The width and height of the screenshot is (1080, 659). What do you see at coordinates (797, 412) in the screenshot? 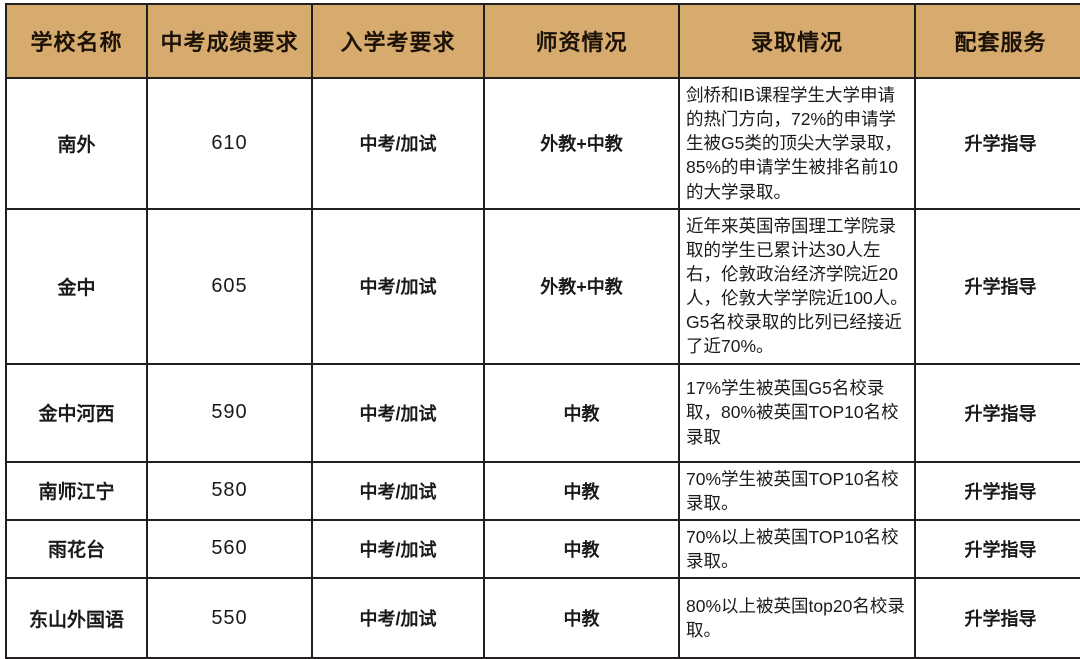
I see `cell-admissions: 17%学生被英国G5名校录取，80%被英国TOP10名校录取` at bounding box center [797, 412].